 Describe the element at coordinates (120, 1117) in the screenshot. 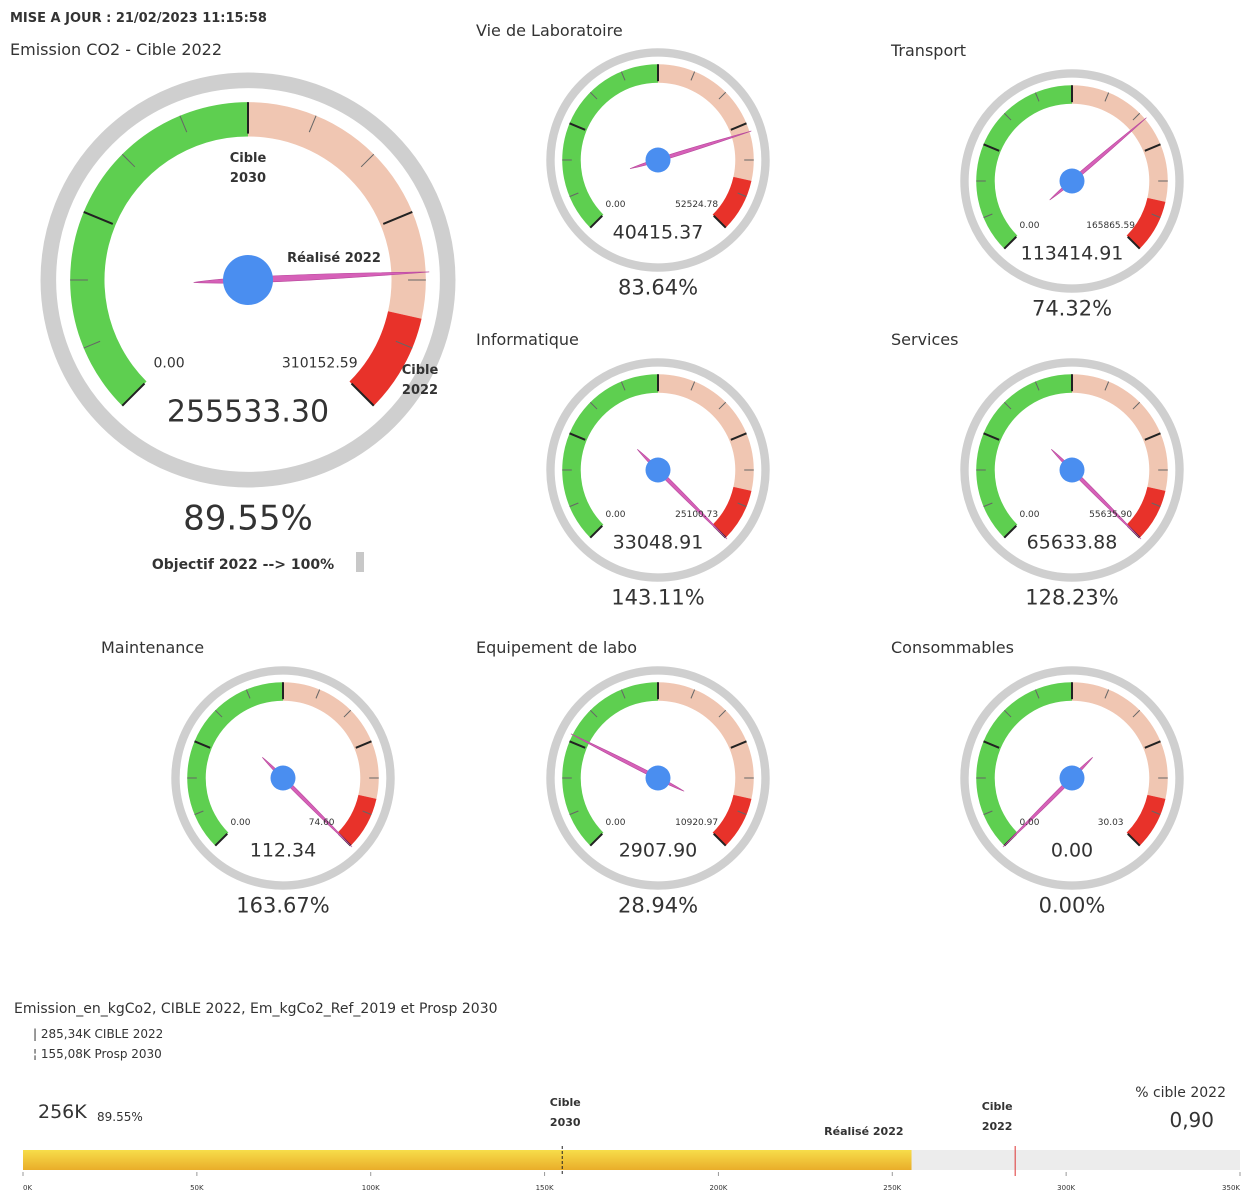

I see `bullet-percent: 89.55%` at that location.